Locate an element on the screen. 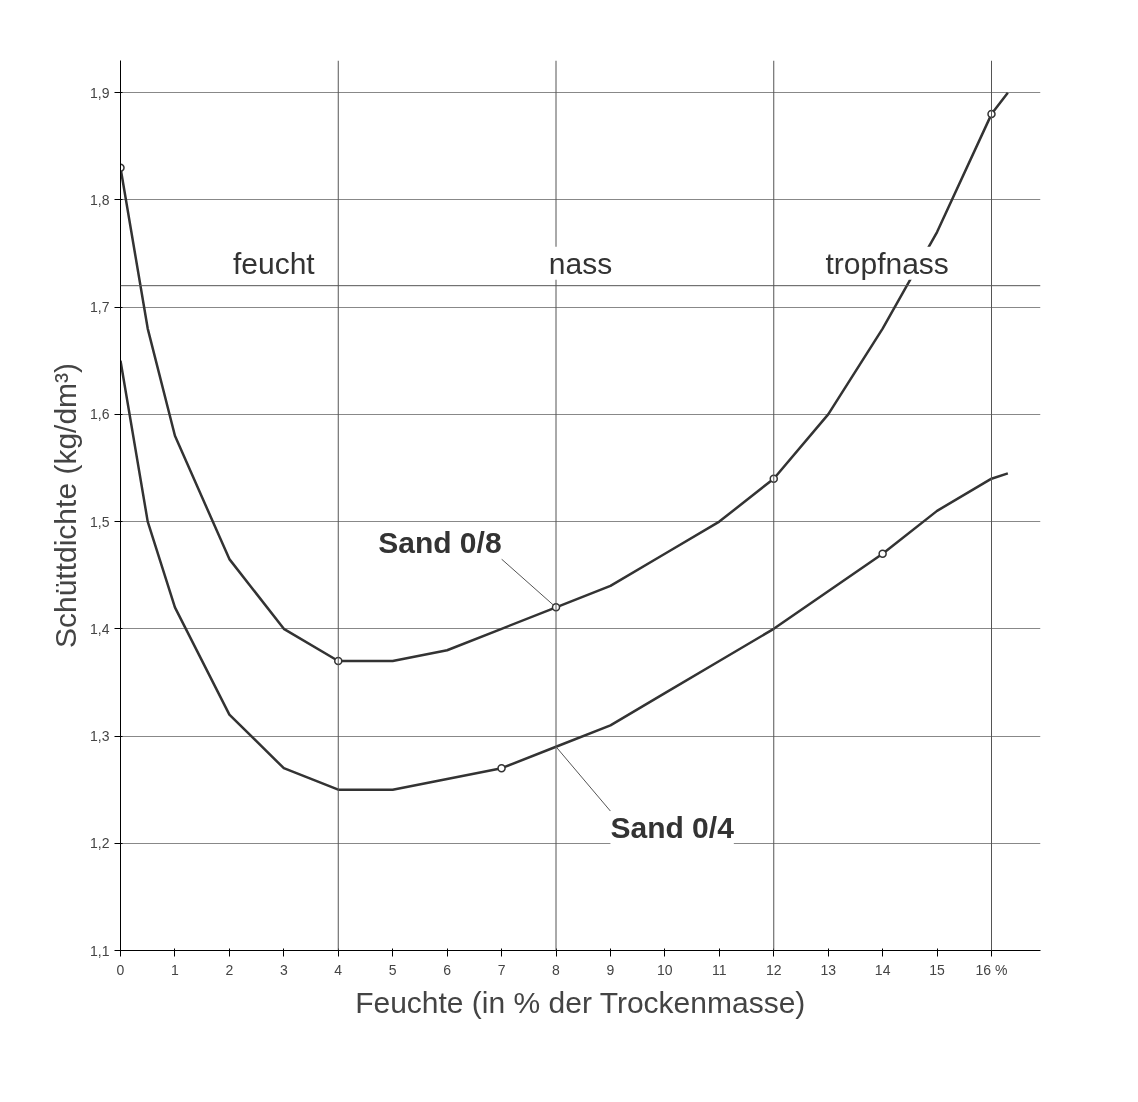 This screenshot has height=1102, width=1138. annotation: tropfnass is located at coordinates (887, 263).